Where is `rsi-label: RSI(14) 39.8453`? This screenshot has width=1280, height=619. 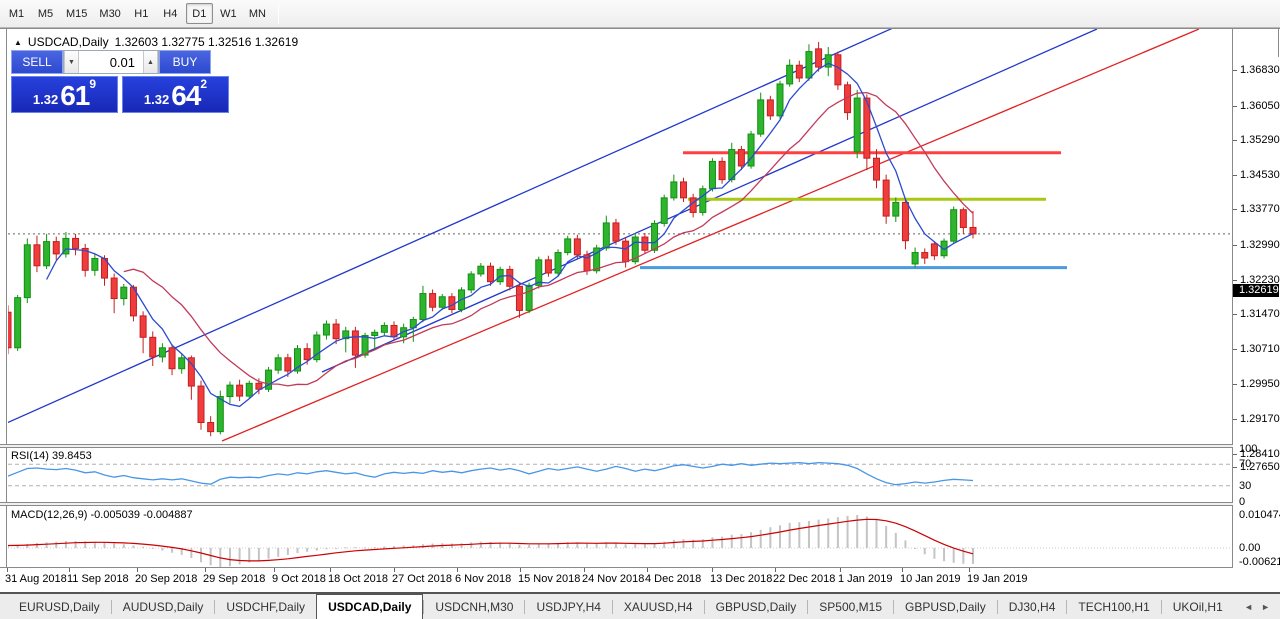
rsi-label: RSI(14) 39.8453 is located at coordinates (51, 456).